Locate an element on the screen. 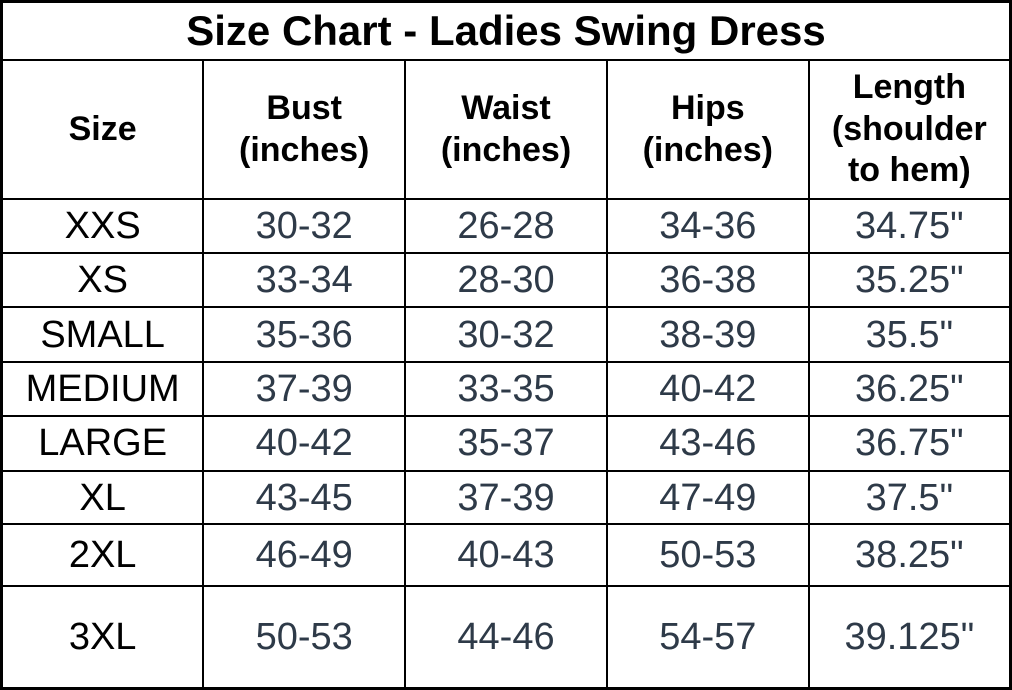  table-row-xs: XS 33-34 28-30 36-38 35.25" is located at coordinates (506, 280).